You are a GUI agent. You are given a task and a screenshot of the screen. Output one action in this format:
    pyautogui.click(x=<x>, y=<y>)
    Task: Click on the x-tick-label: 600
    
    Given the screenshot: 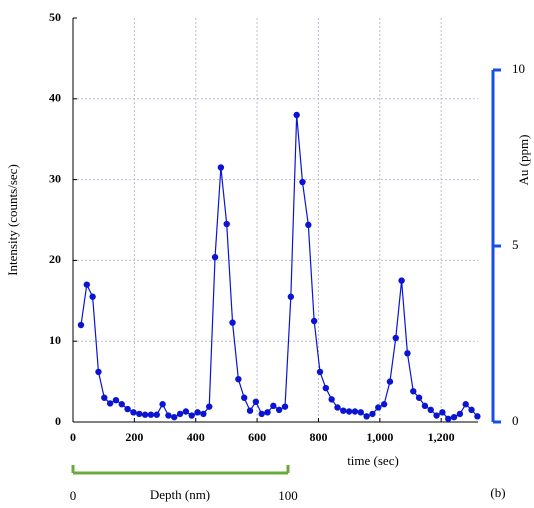 What is the action you would take?
    pyautogui.click(x=257, y=437)
    